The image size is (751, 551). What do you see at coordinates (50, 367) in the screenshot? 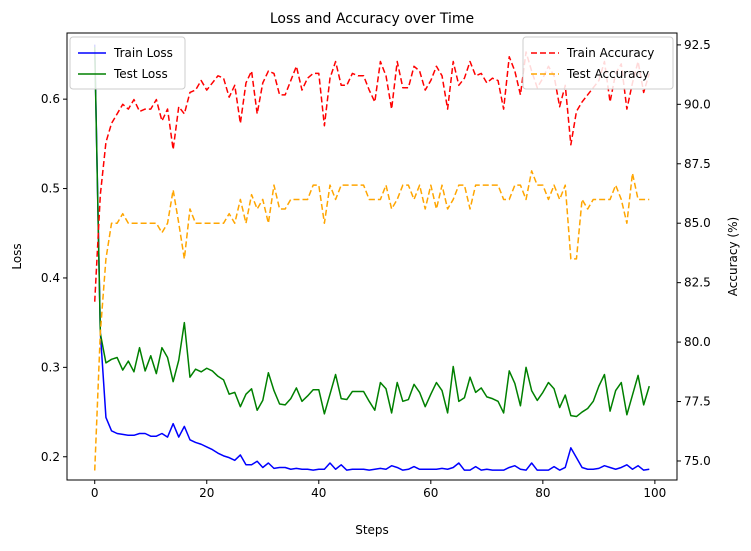
I see `y-left-tick-label: 0.3` at bounding box center [50, 367].